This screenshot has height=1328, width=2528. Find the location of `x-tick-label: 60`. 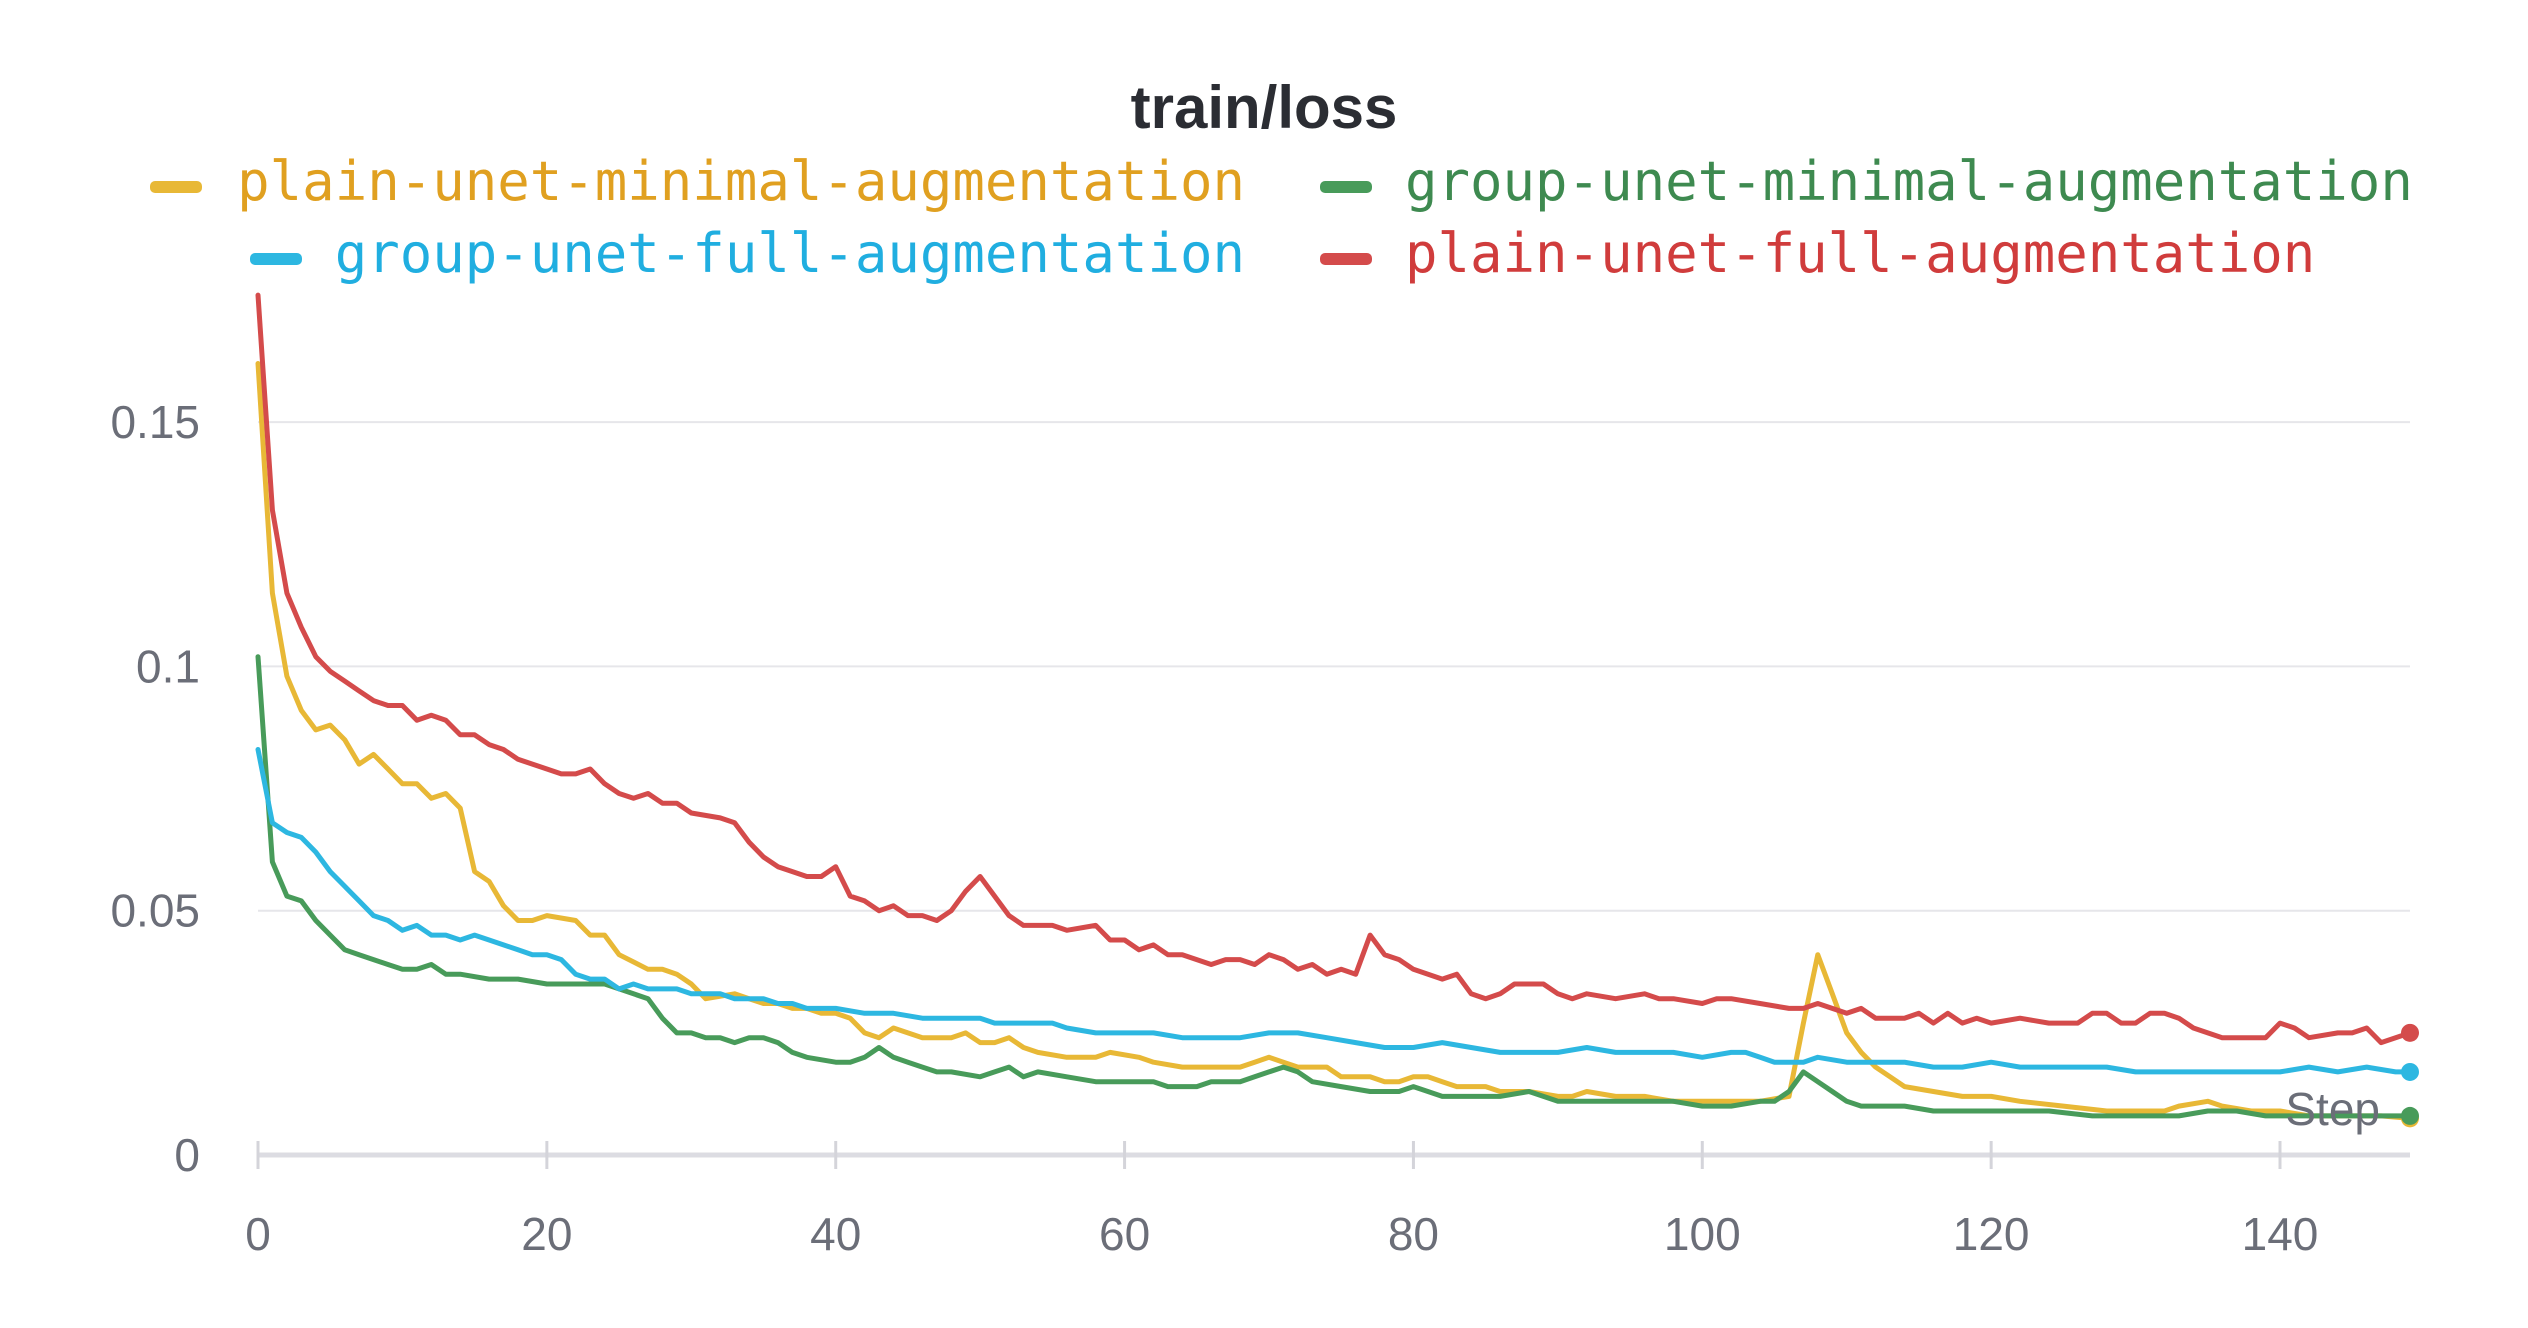

x-tick-label: 60 is located at coordinates (1124, 1234).